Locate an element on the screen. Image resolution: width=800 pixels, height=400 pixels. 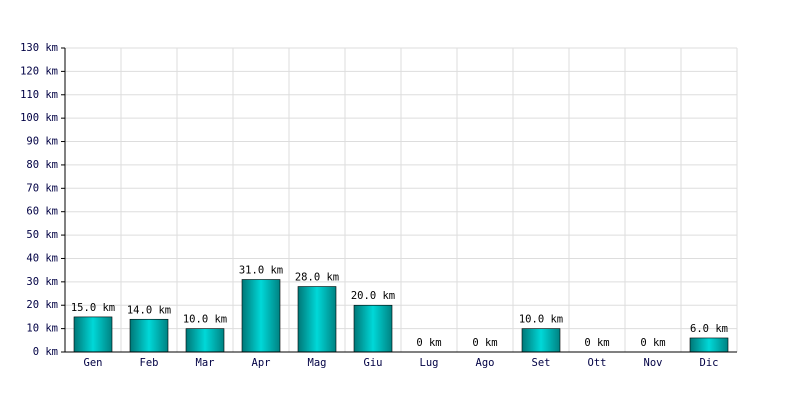
x-tick-label: Dic is located at coordinates (709, 363).